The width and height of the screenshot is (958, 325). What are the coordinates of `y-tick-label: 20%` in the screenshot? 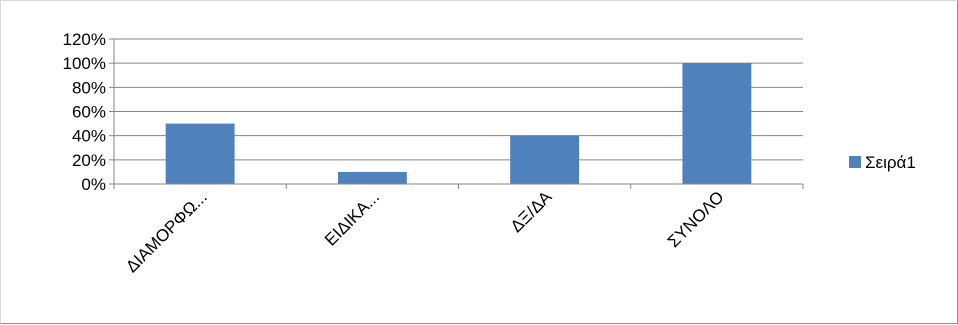 It's located at (89, 160).